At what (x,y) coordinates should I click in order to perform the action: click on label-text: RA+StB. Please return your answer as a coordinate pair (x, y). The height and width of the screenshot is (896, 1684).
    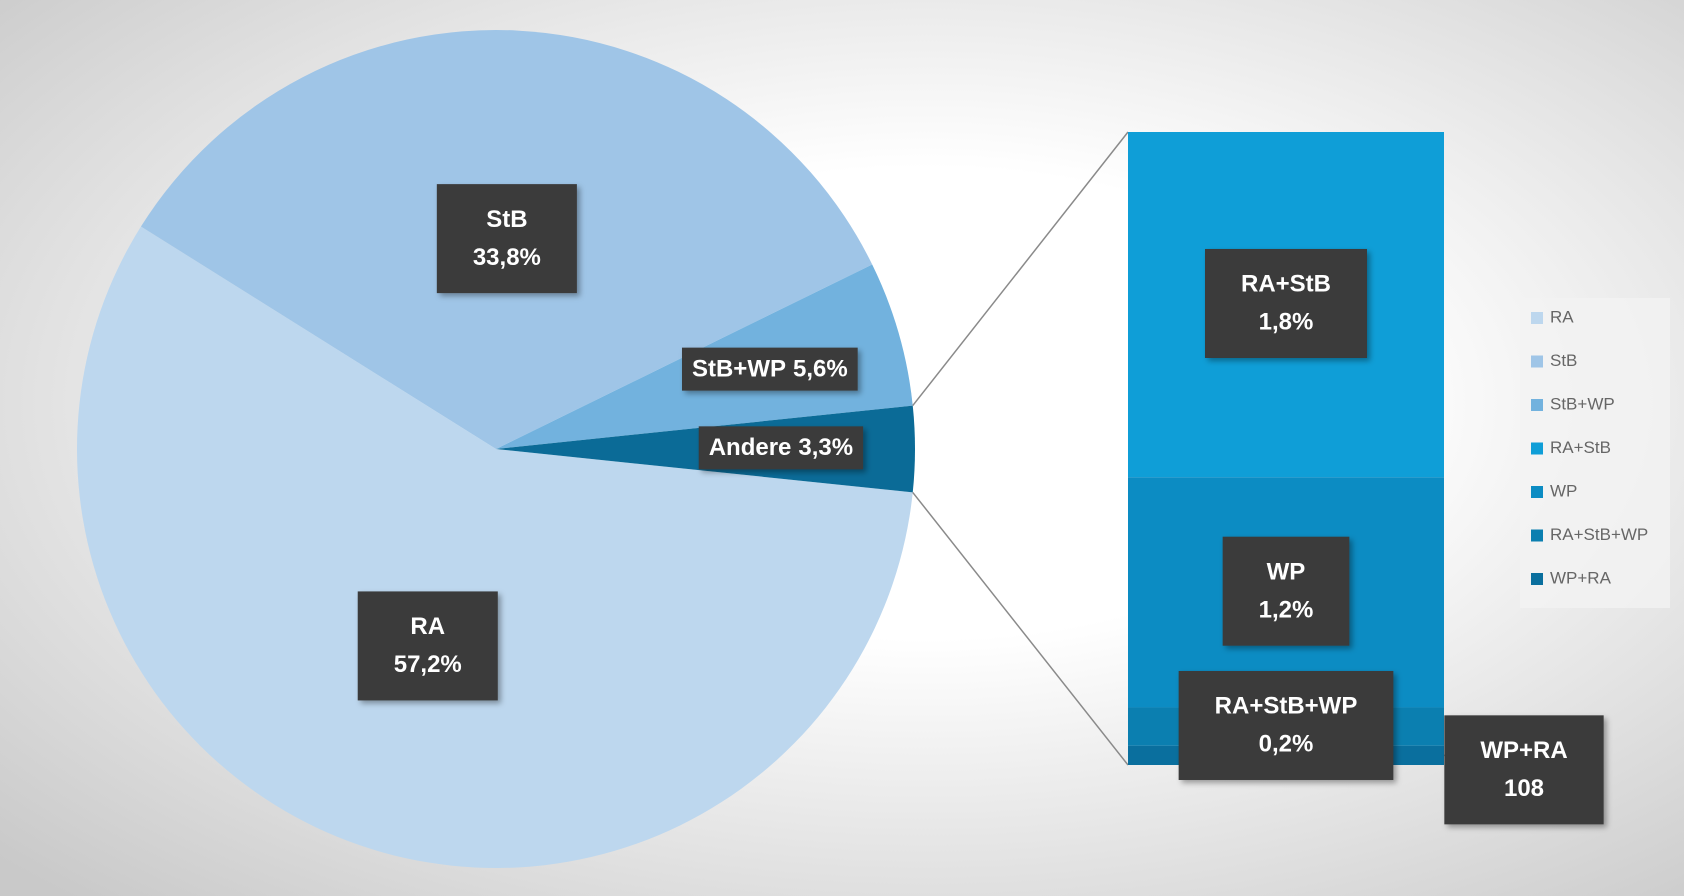
    Looking at the image, I should click on (1286, 284).